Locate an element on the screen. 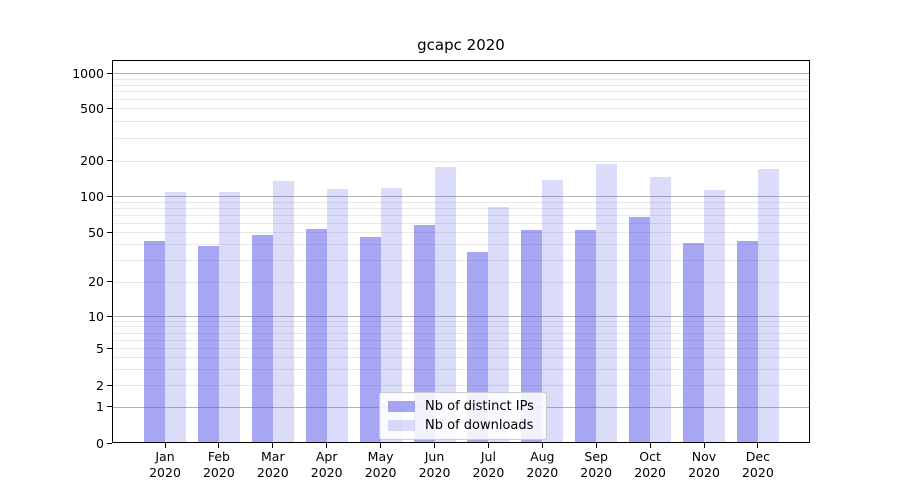 The height and width of the screenshot is (500, 900). y-tick-label: 1 is located at coordinates (100, 407).